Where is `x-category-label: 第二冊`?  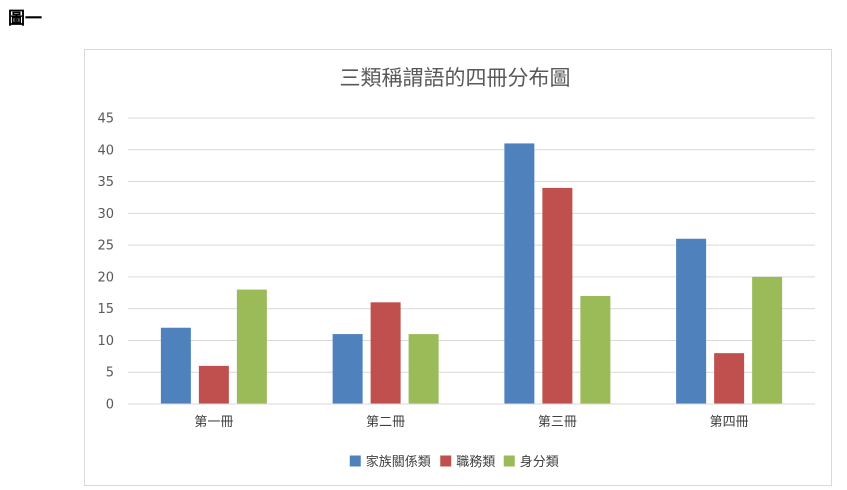
x-category-label: 第二冊 is located at coordinates (385, 422).